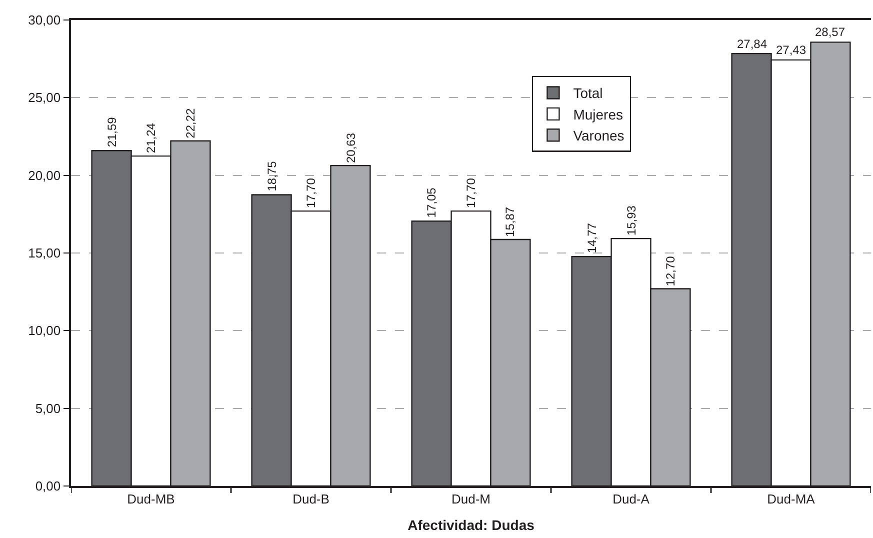  I want to click on x-tick-label: Dud-MA, so click(791, 498).